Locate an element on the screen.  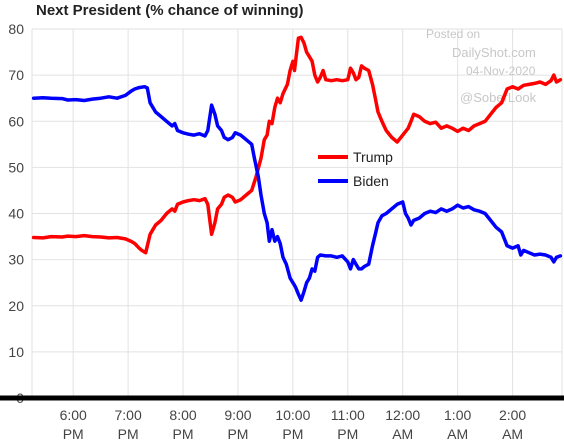
x-tick-label-time: 11:00 is located at coordinates (348, 415).